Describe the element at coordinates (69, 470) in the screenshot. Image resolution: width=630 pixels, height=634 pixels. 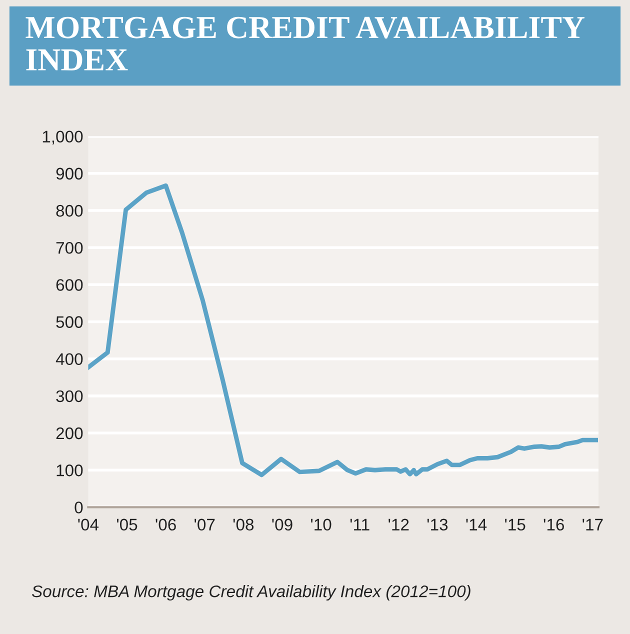
I see `y-tick-label: 100` at that location.